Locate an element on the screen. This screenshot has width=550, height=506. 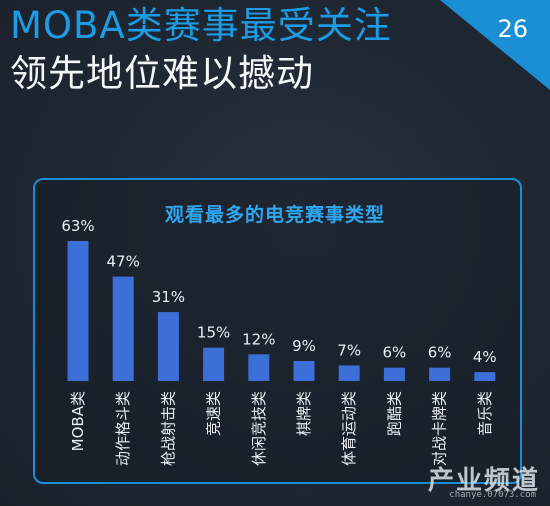
chart-title: 观看最多的电竞赛事类型 is located at coordinates (274, 215).